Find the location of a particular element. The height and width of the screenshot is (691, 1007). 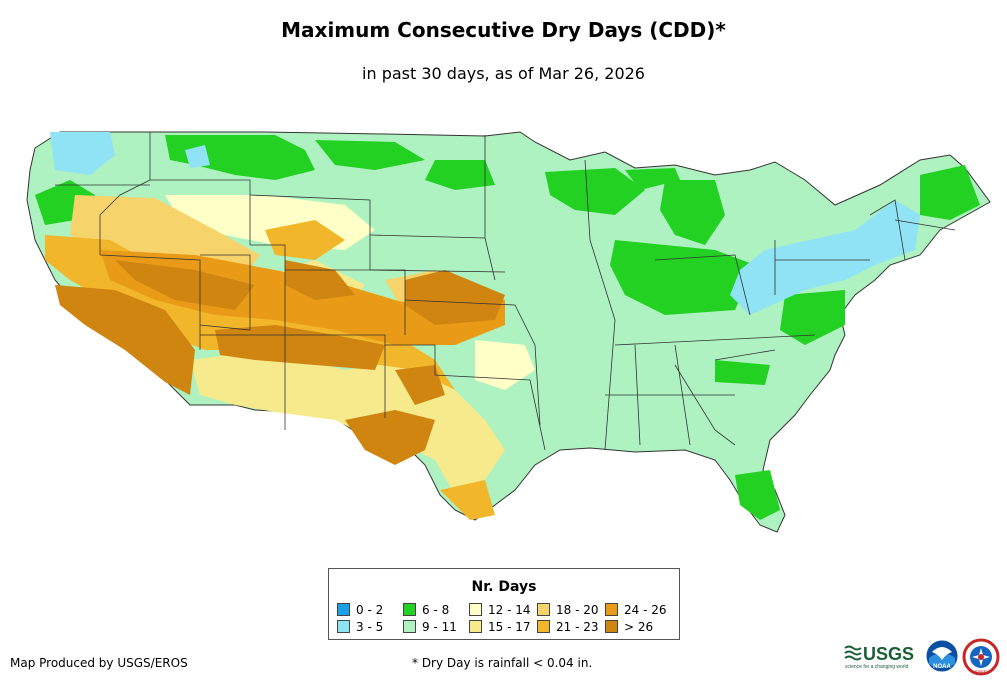

credit-text: Map Produced by USGS/EROS is located at coordinates (99, 663).